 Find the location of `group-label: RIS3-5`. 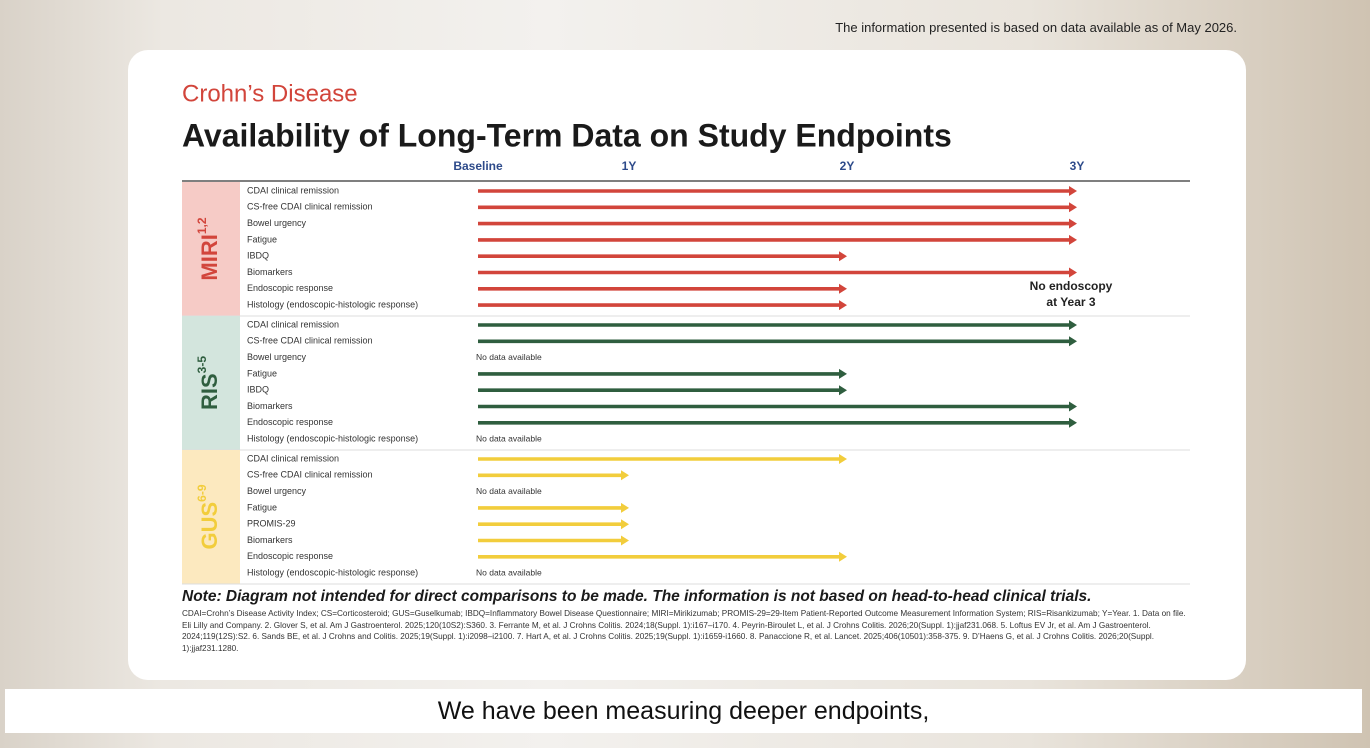

group-label: RIS3-5 is located at coordinates (208, 383).